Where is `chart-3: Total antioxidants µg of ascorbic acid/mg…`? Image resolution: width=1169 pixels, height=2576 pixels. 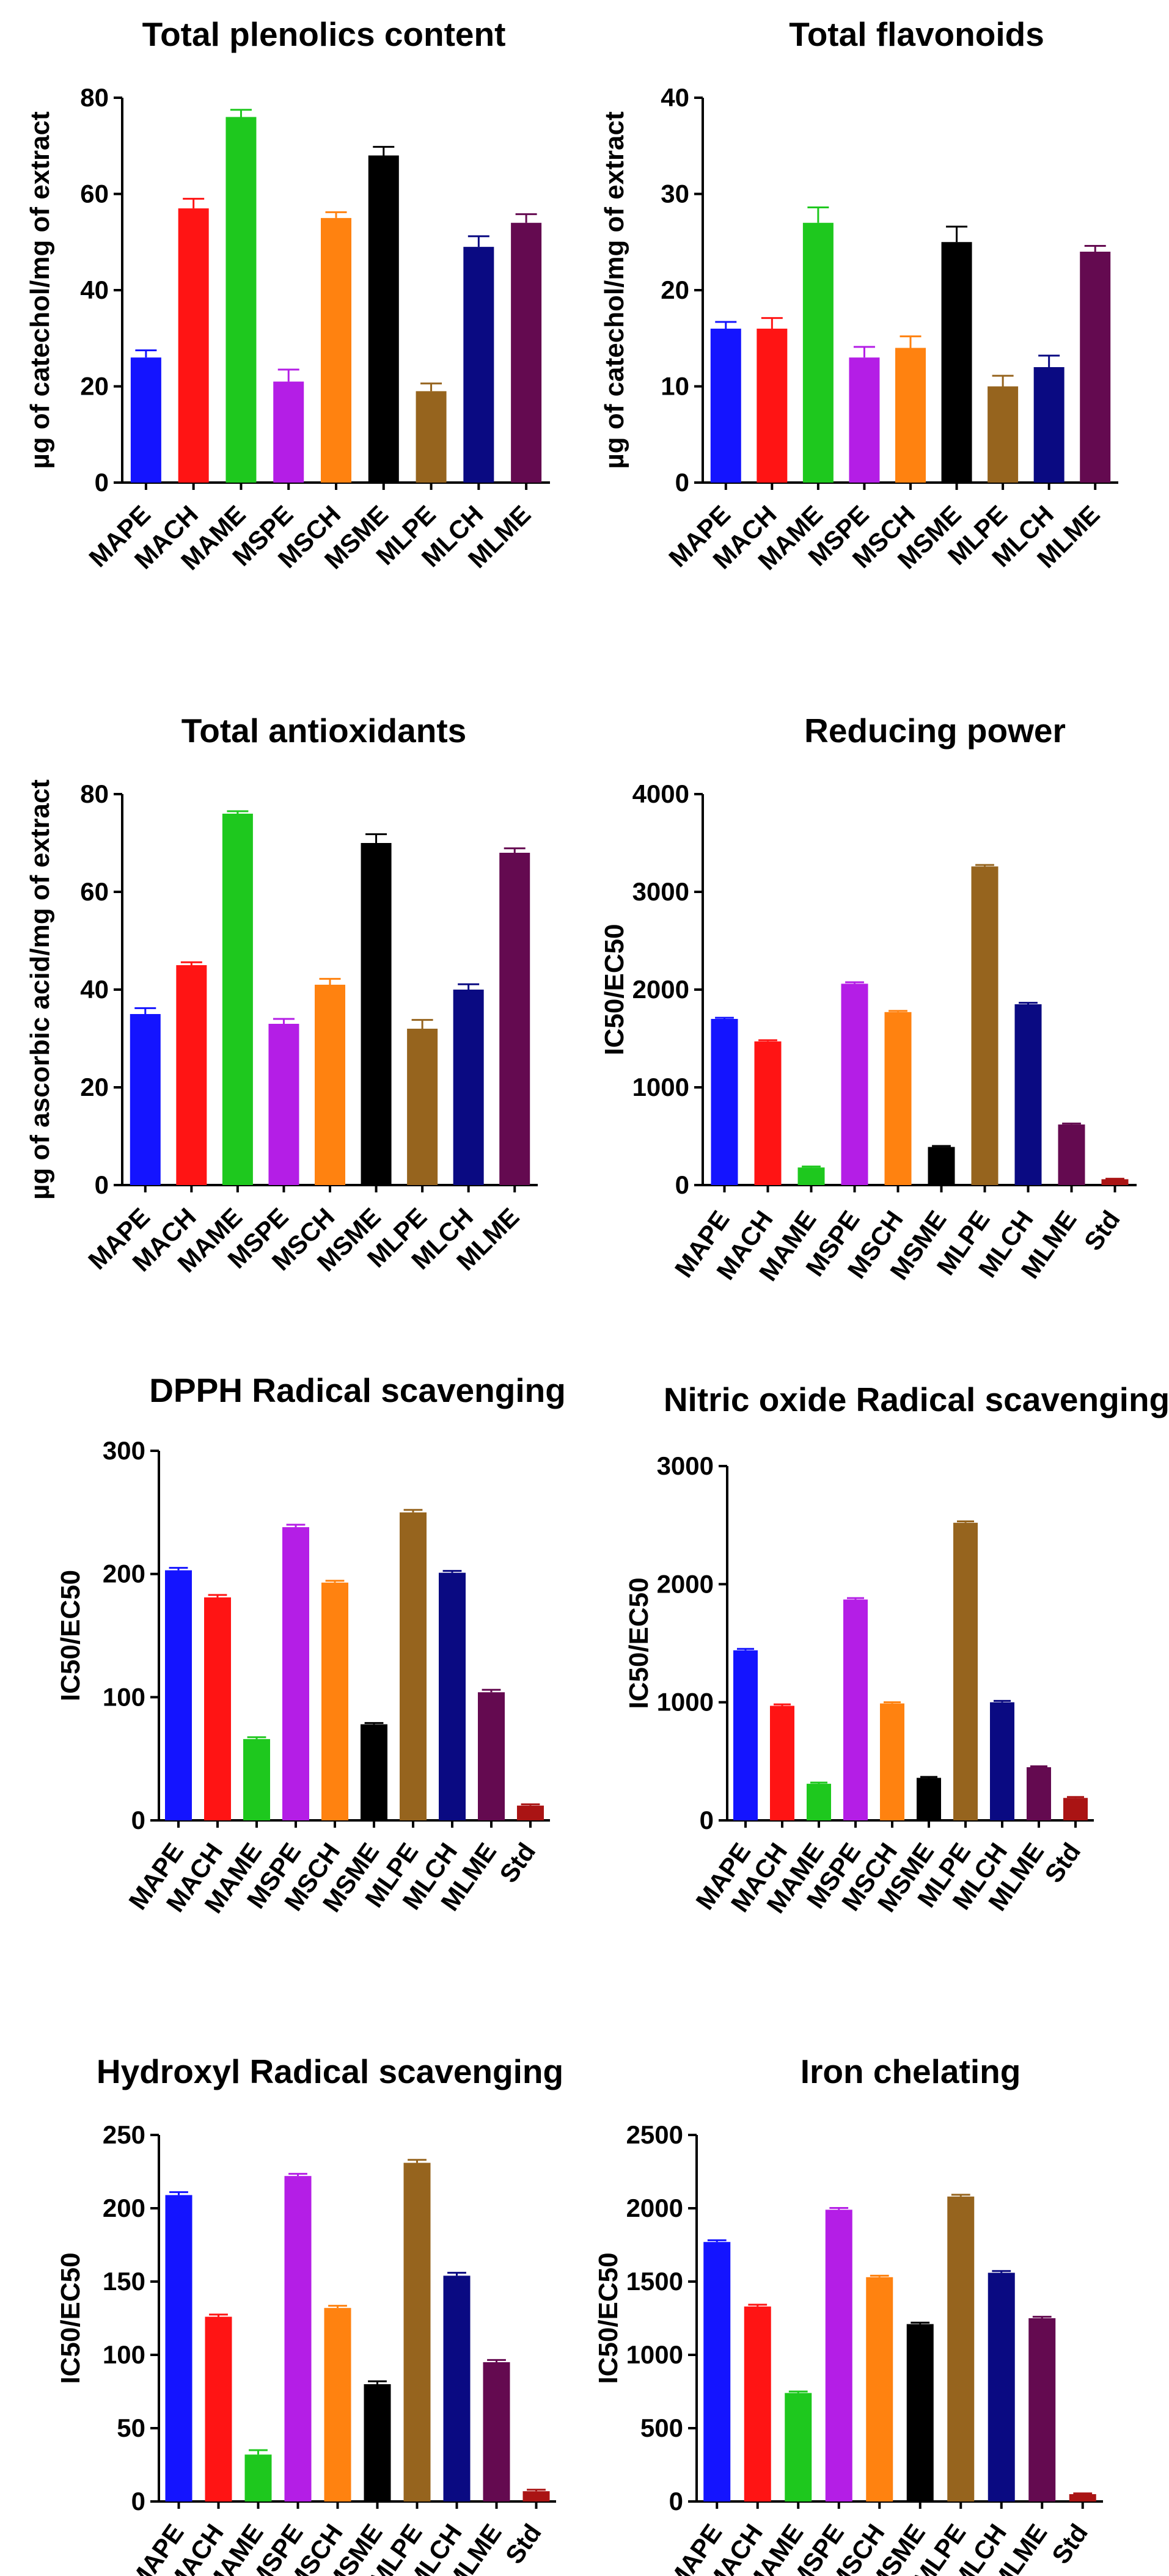
chart-3: Total antioxidants µg of ascorbic acid/mg… is located at coordinates (281, 995).